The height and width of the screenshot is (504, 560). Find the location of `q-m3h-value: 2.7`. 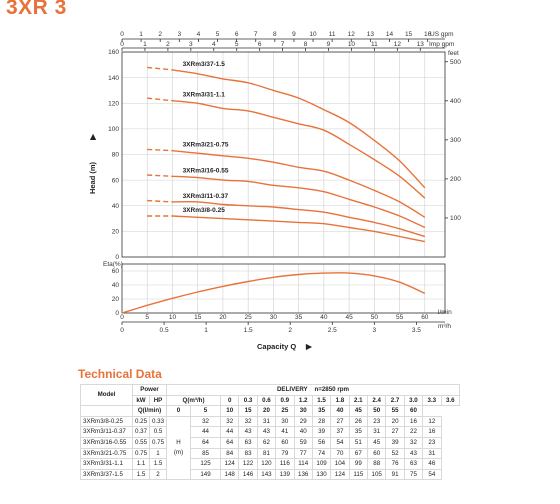

q-m3h-value: 2.7 is located at coordinates (395, 400).